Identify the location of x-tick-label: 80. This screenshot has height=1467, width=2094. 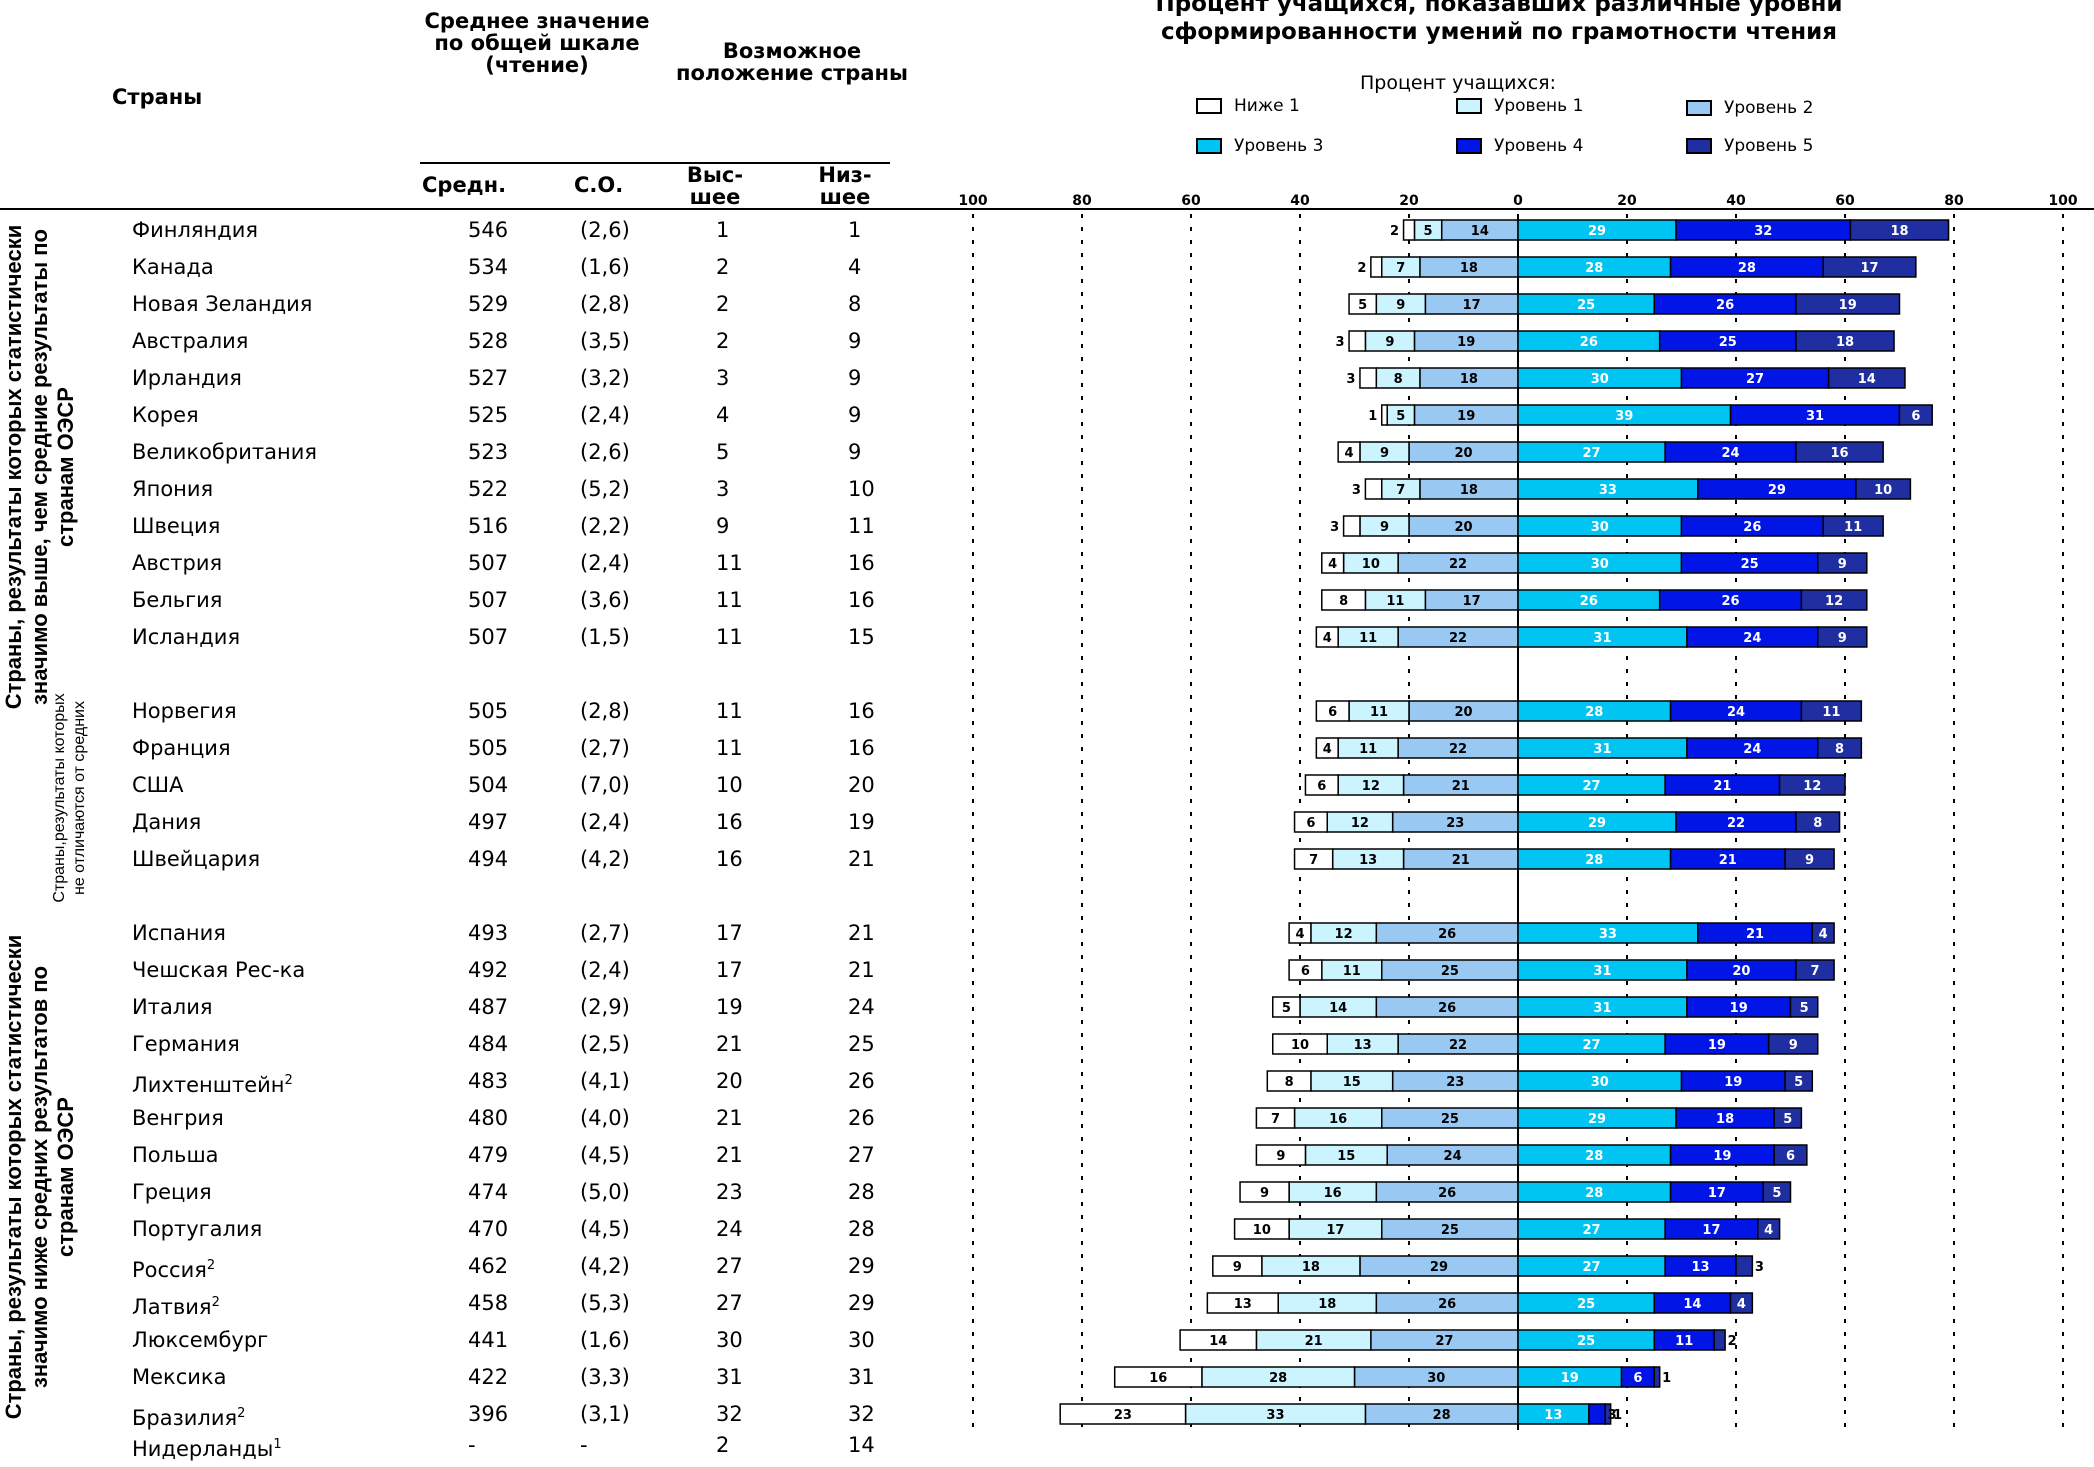
(1954, 201).